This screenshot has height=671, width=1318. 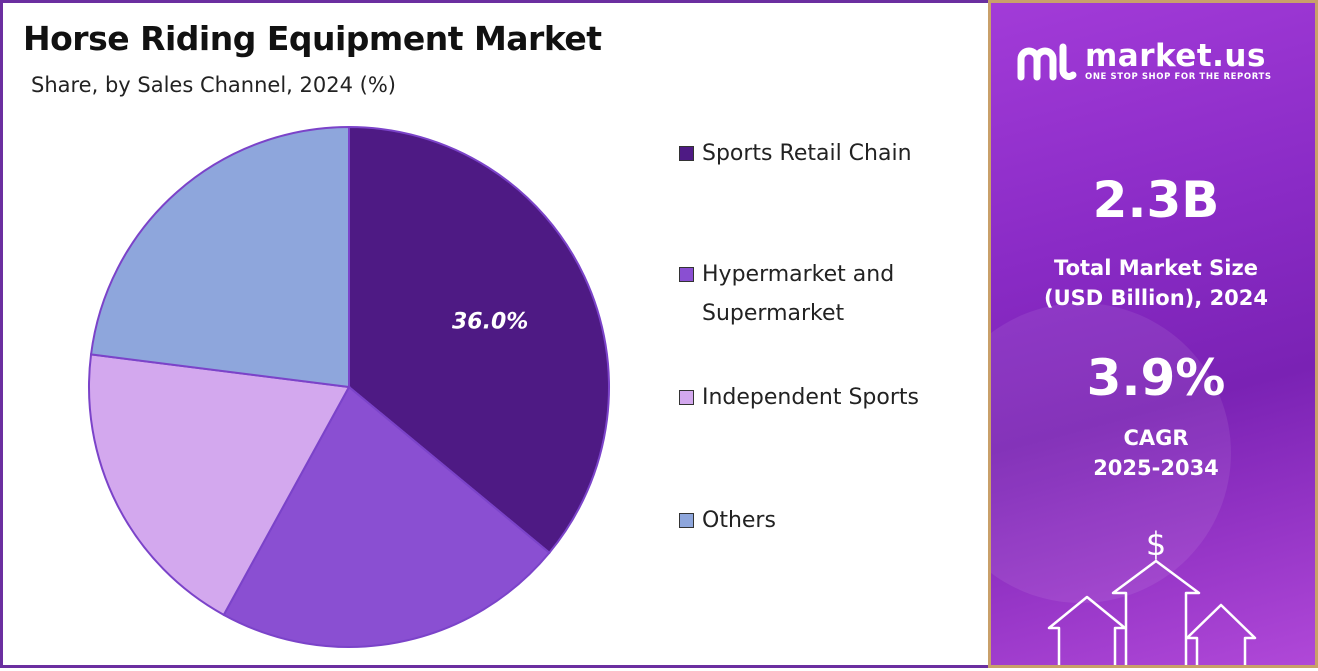 I want to click on dollar-icon: $, so click(x=1156, y=544).